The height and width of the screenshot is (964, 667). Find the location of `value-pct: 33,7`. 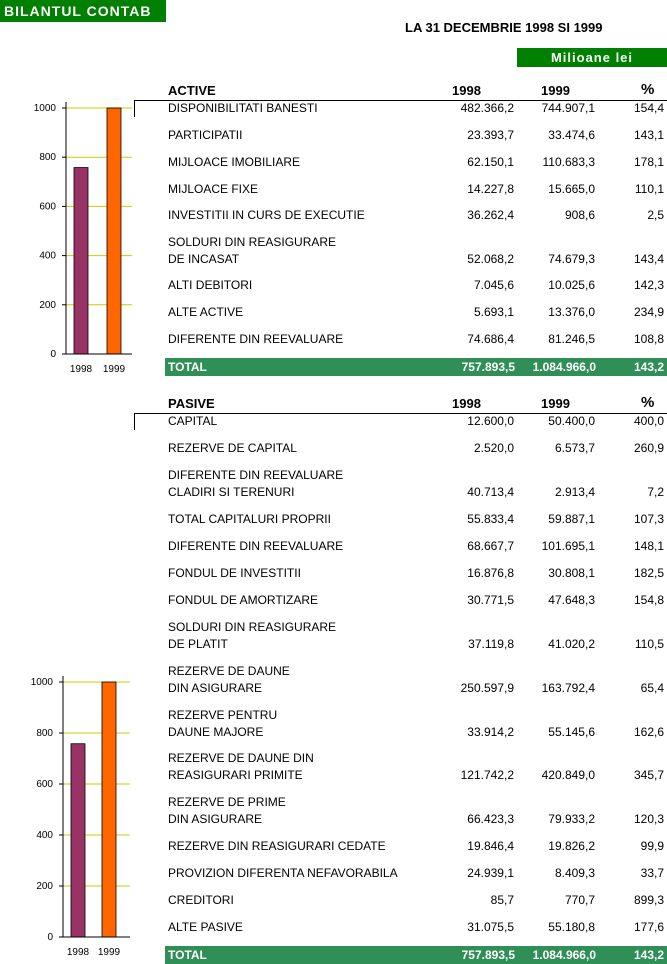

value-pct: 33,7 is located at coordinates (652, 873).